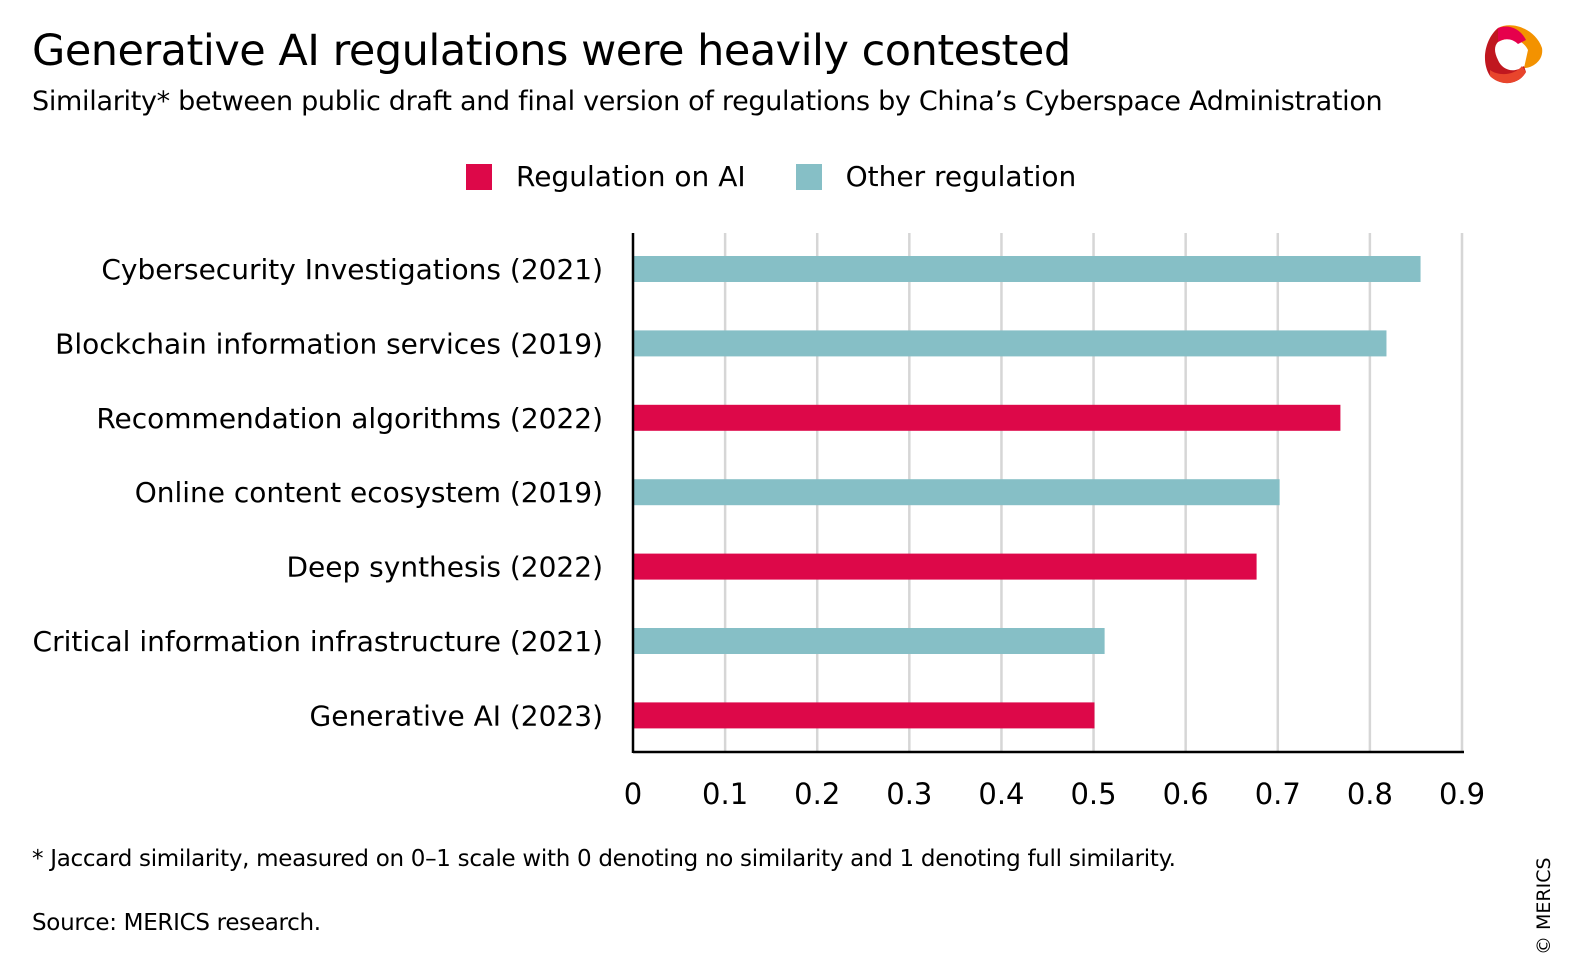 The height and width of the screenshot is (977, 1584). Describe the element at coordinates (1513, 54) in the screenshot. I see `merics-logo` at that location.